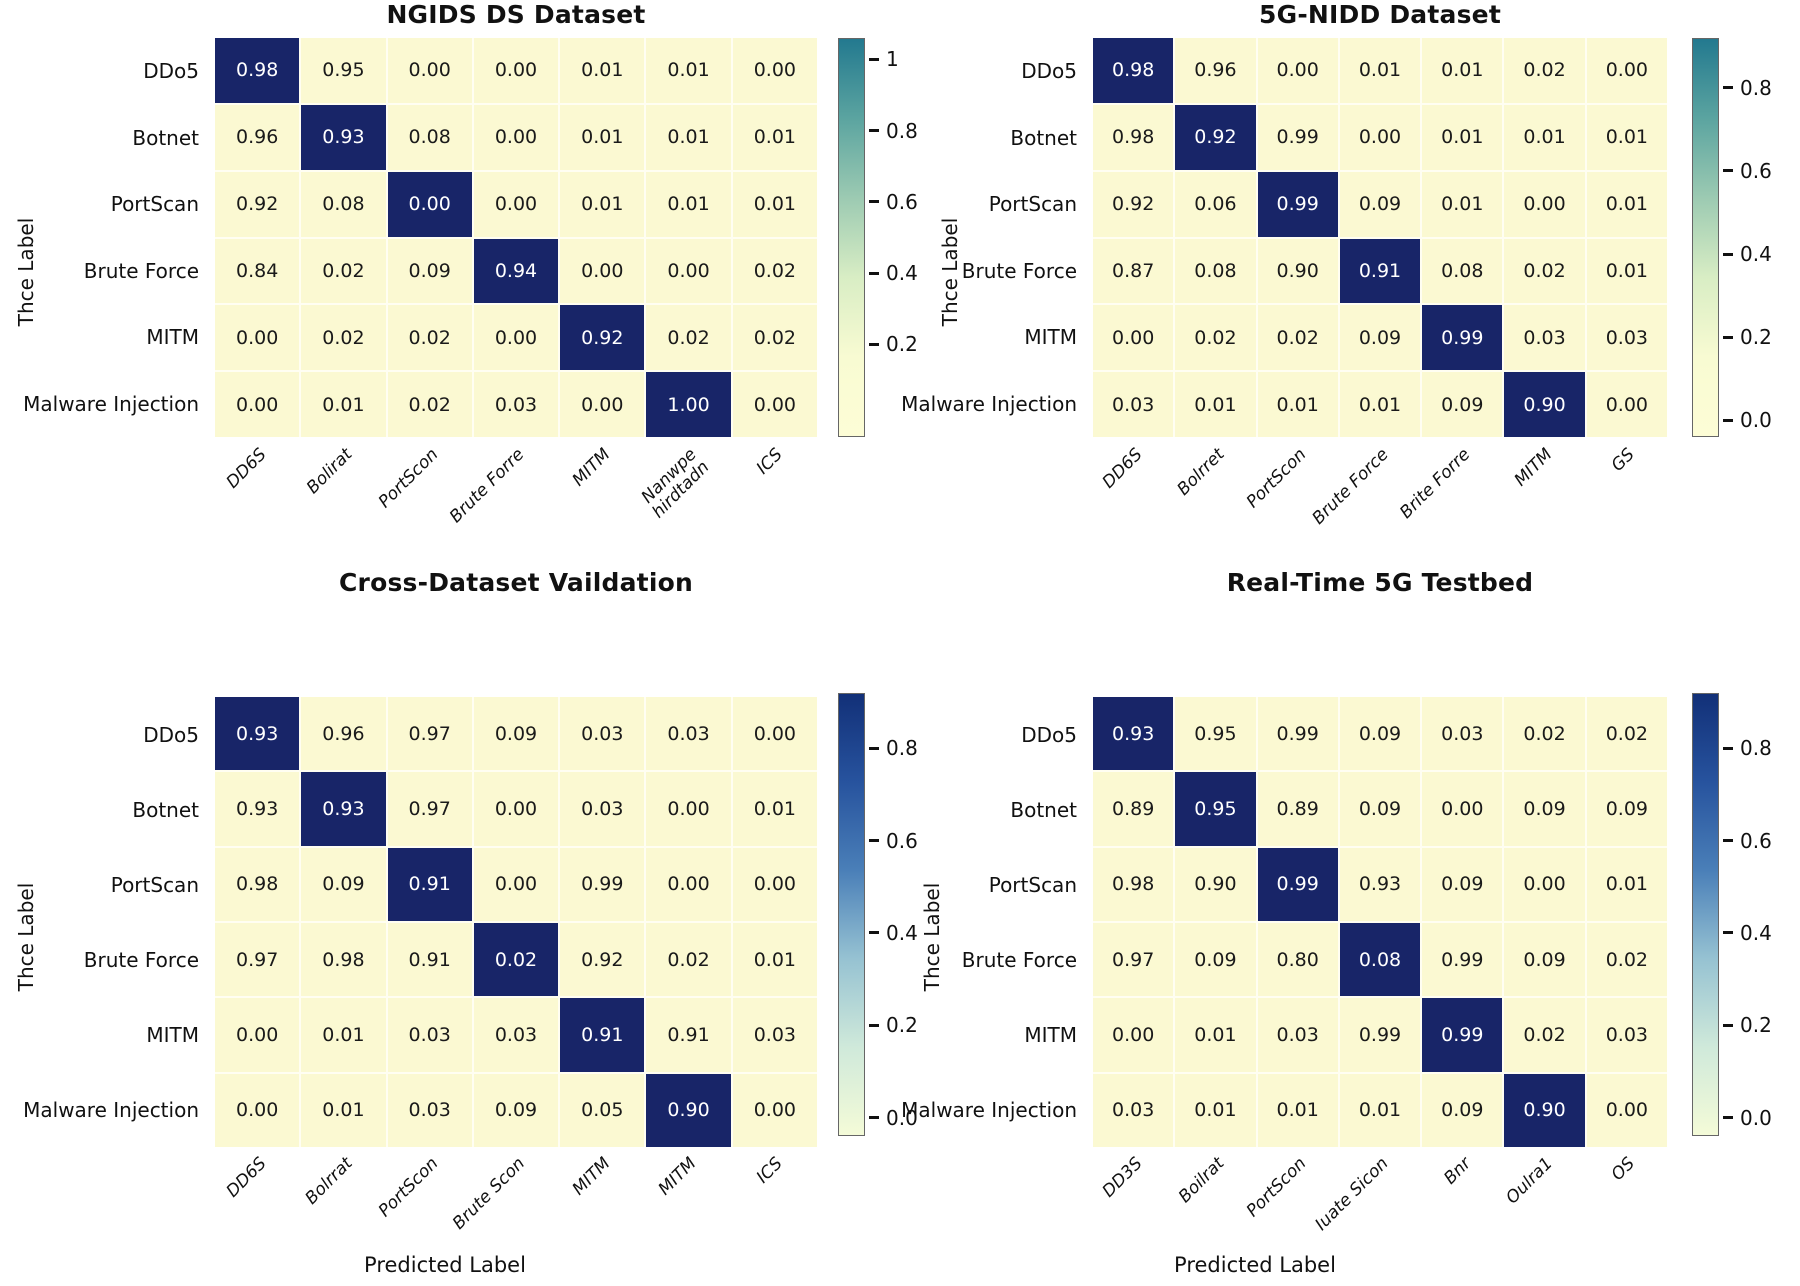 The height and width of the screenshot is (1286, 1800). What do you see at coordinates (1756, 1025) in the screenshot?
I see `tick-label: 0.2` at bounding box center [1756, 1025].